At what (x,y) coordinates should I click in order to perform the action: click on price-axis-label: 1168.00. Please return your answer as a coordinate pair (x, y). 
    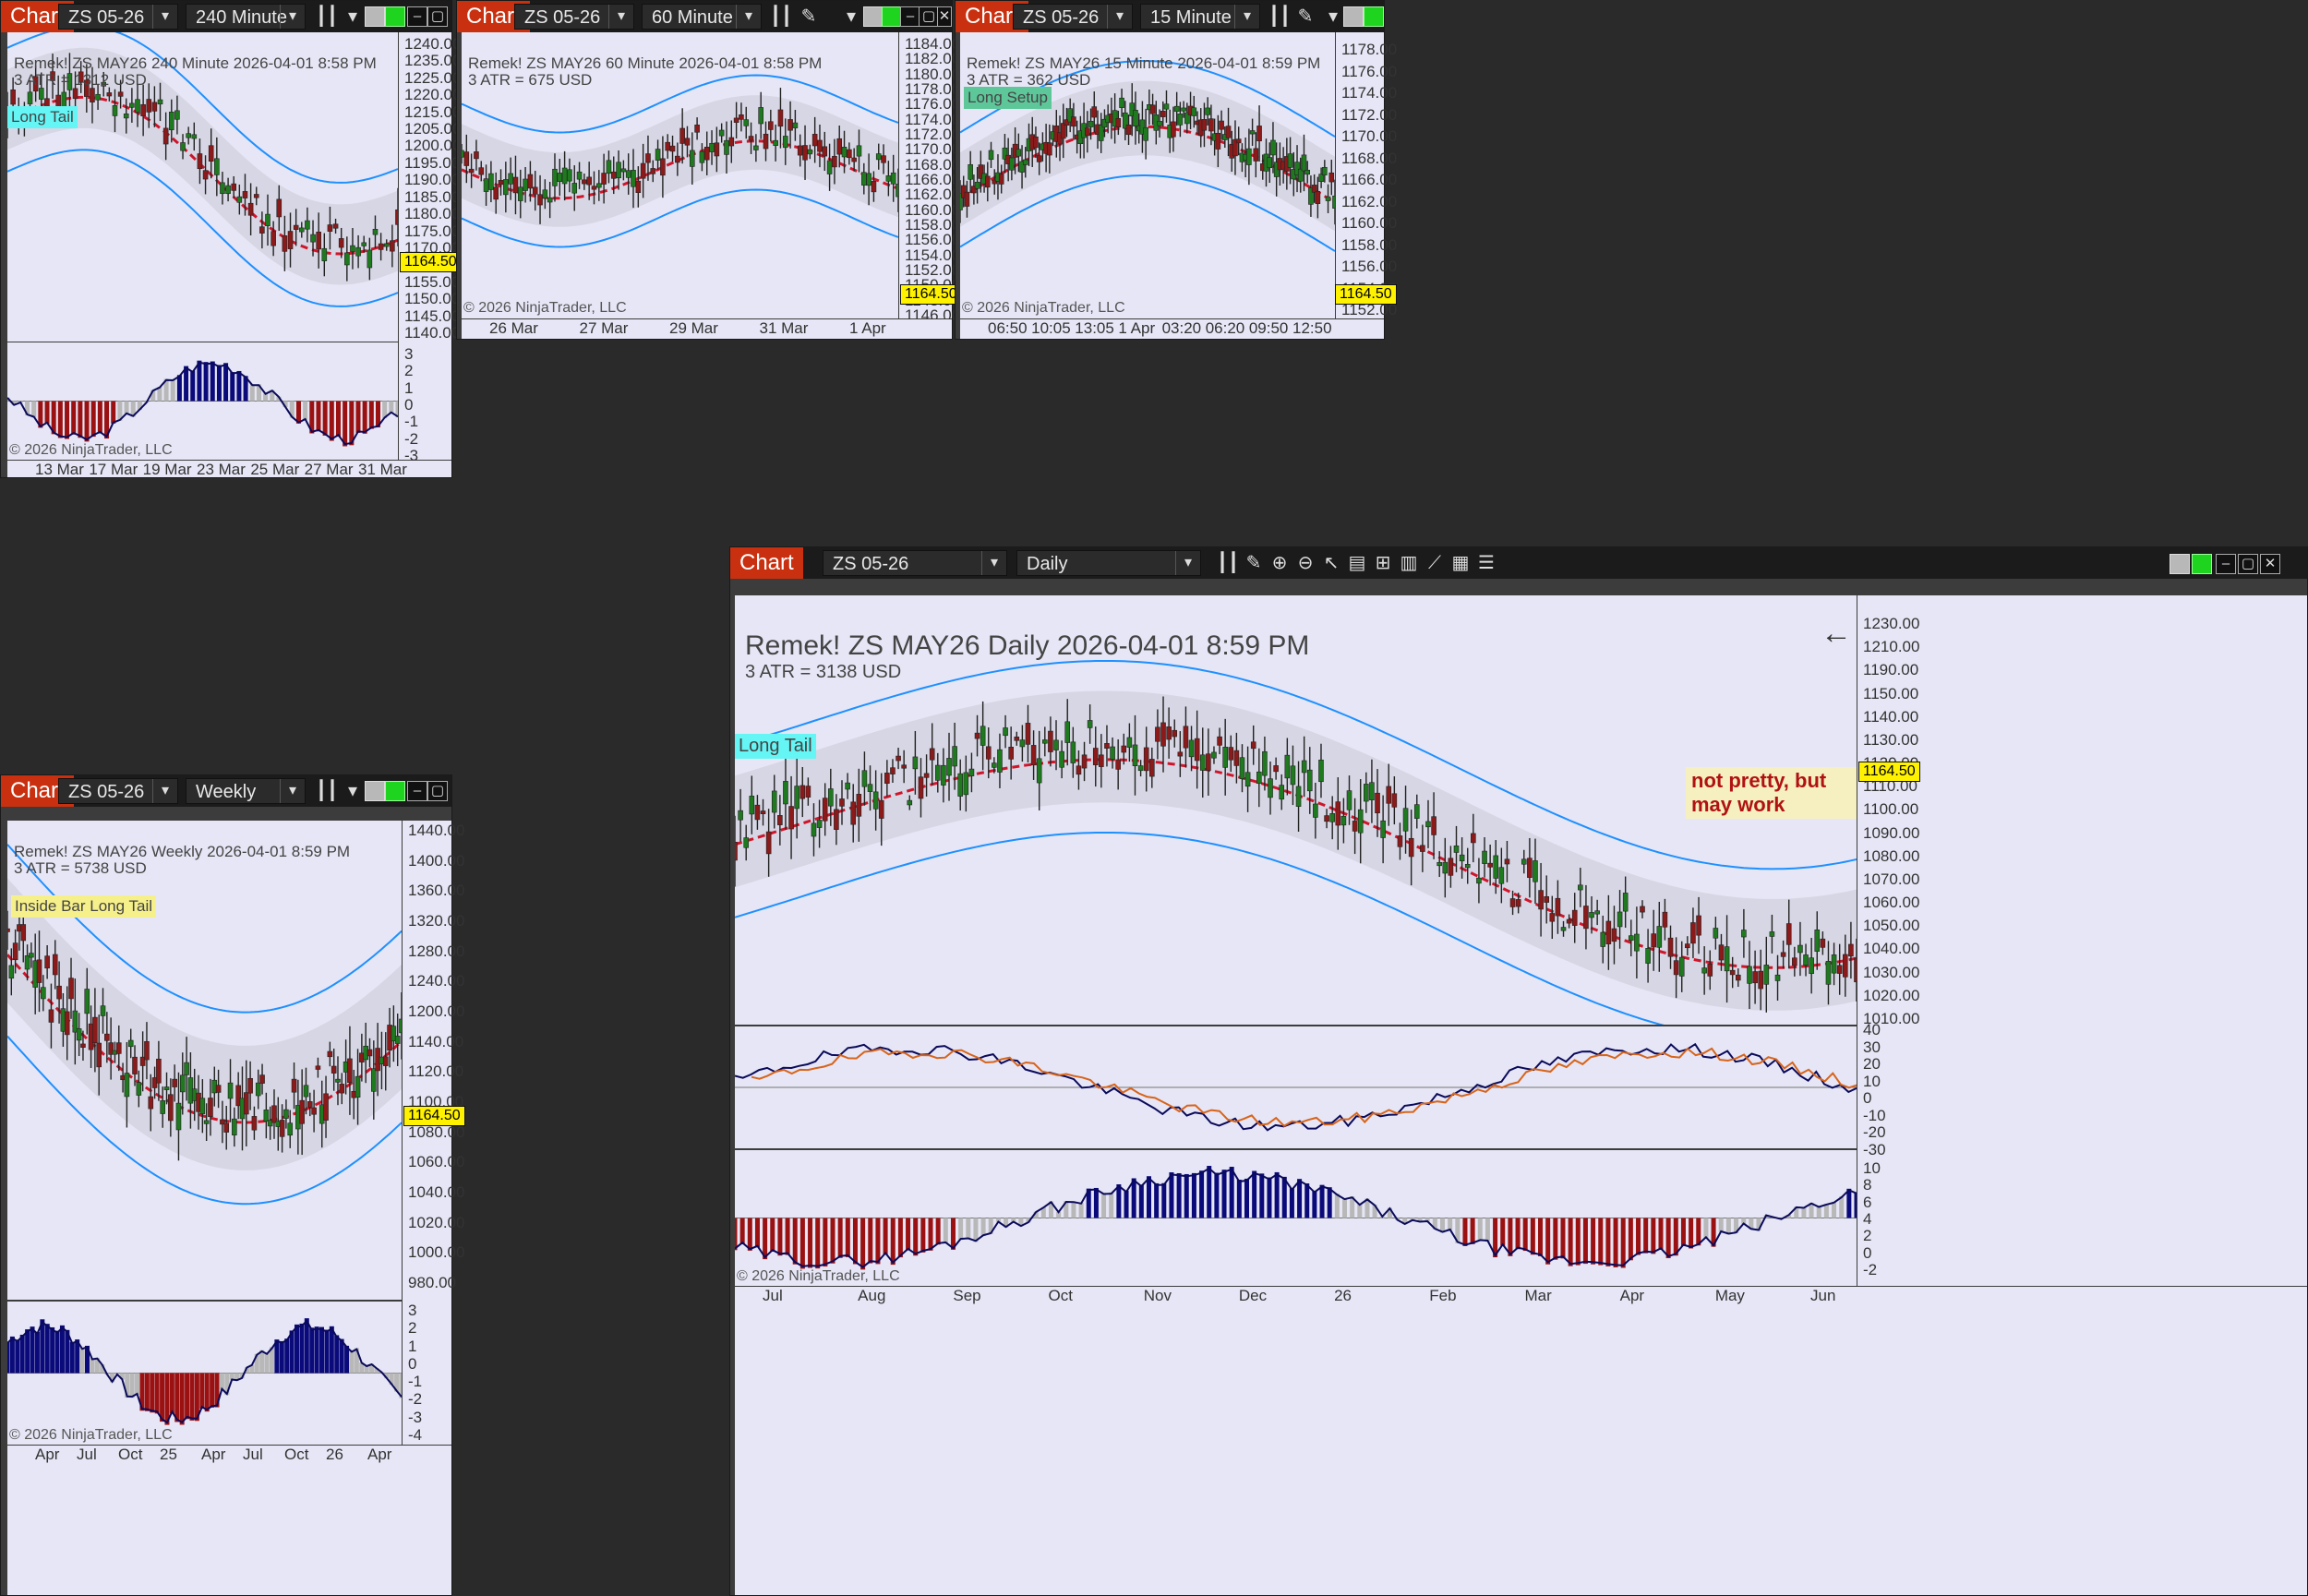
    Looking at the image, I should click on (1369, 158).